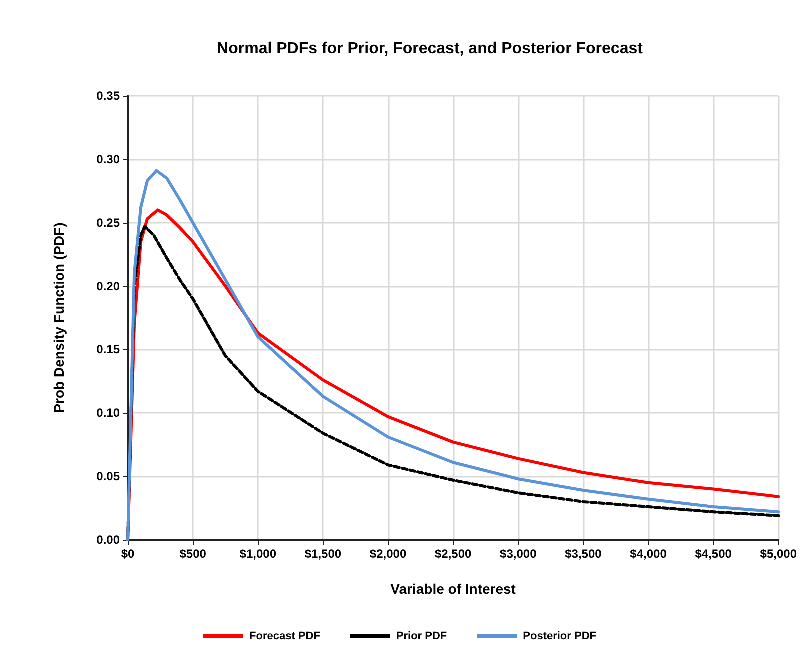 The image size is (800, 655). I want to click on y-tick-label: 0.20, so click(108, 286).